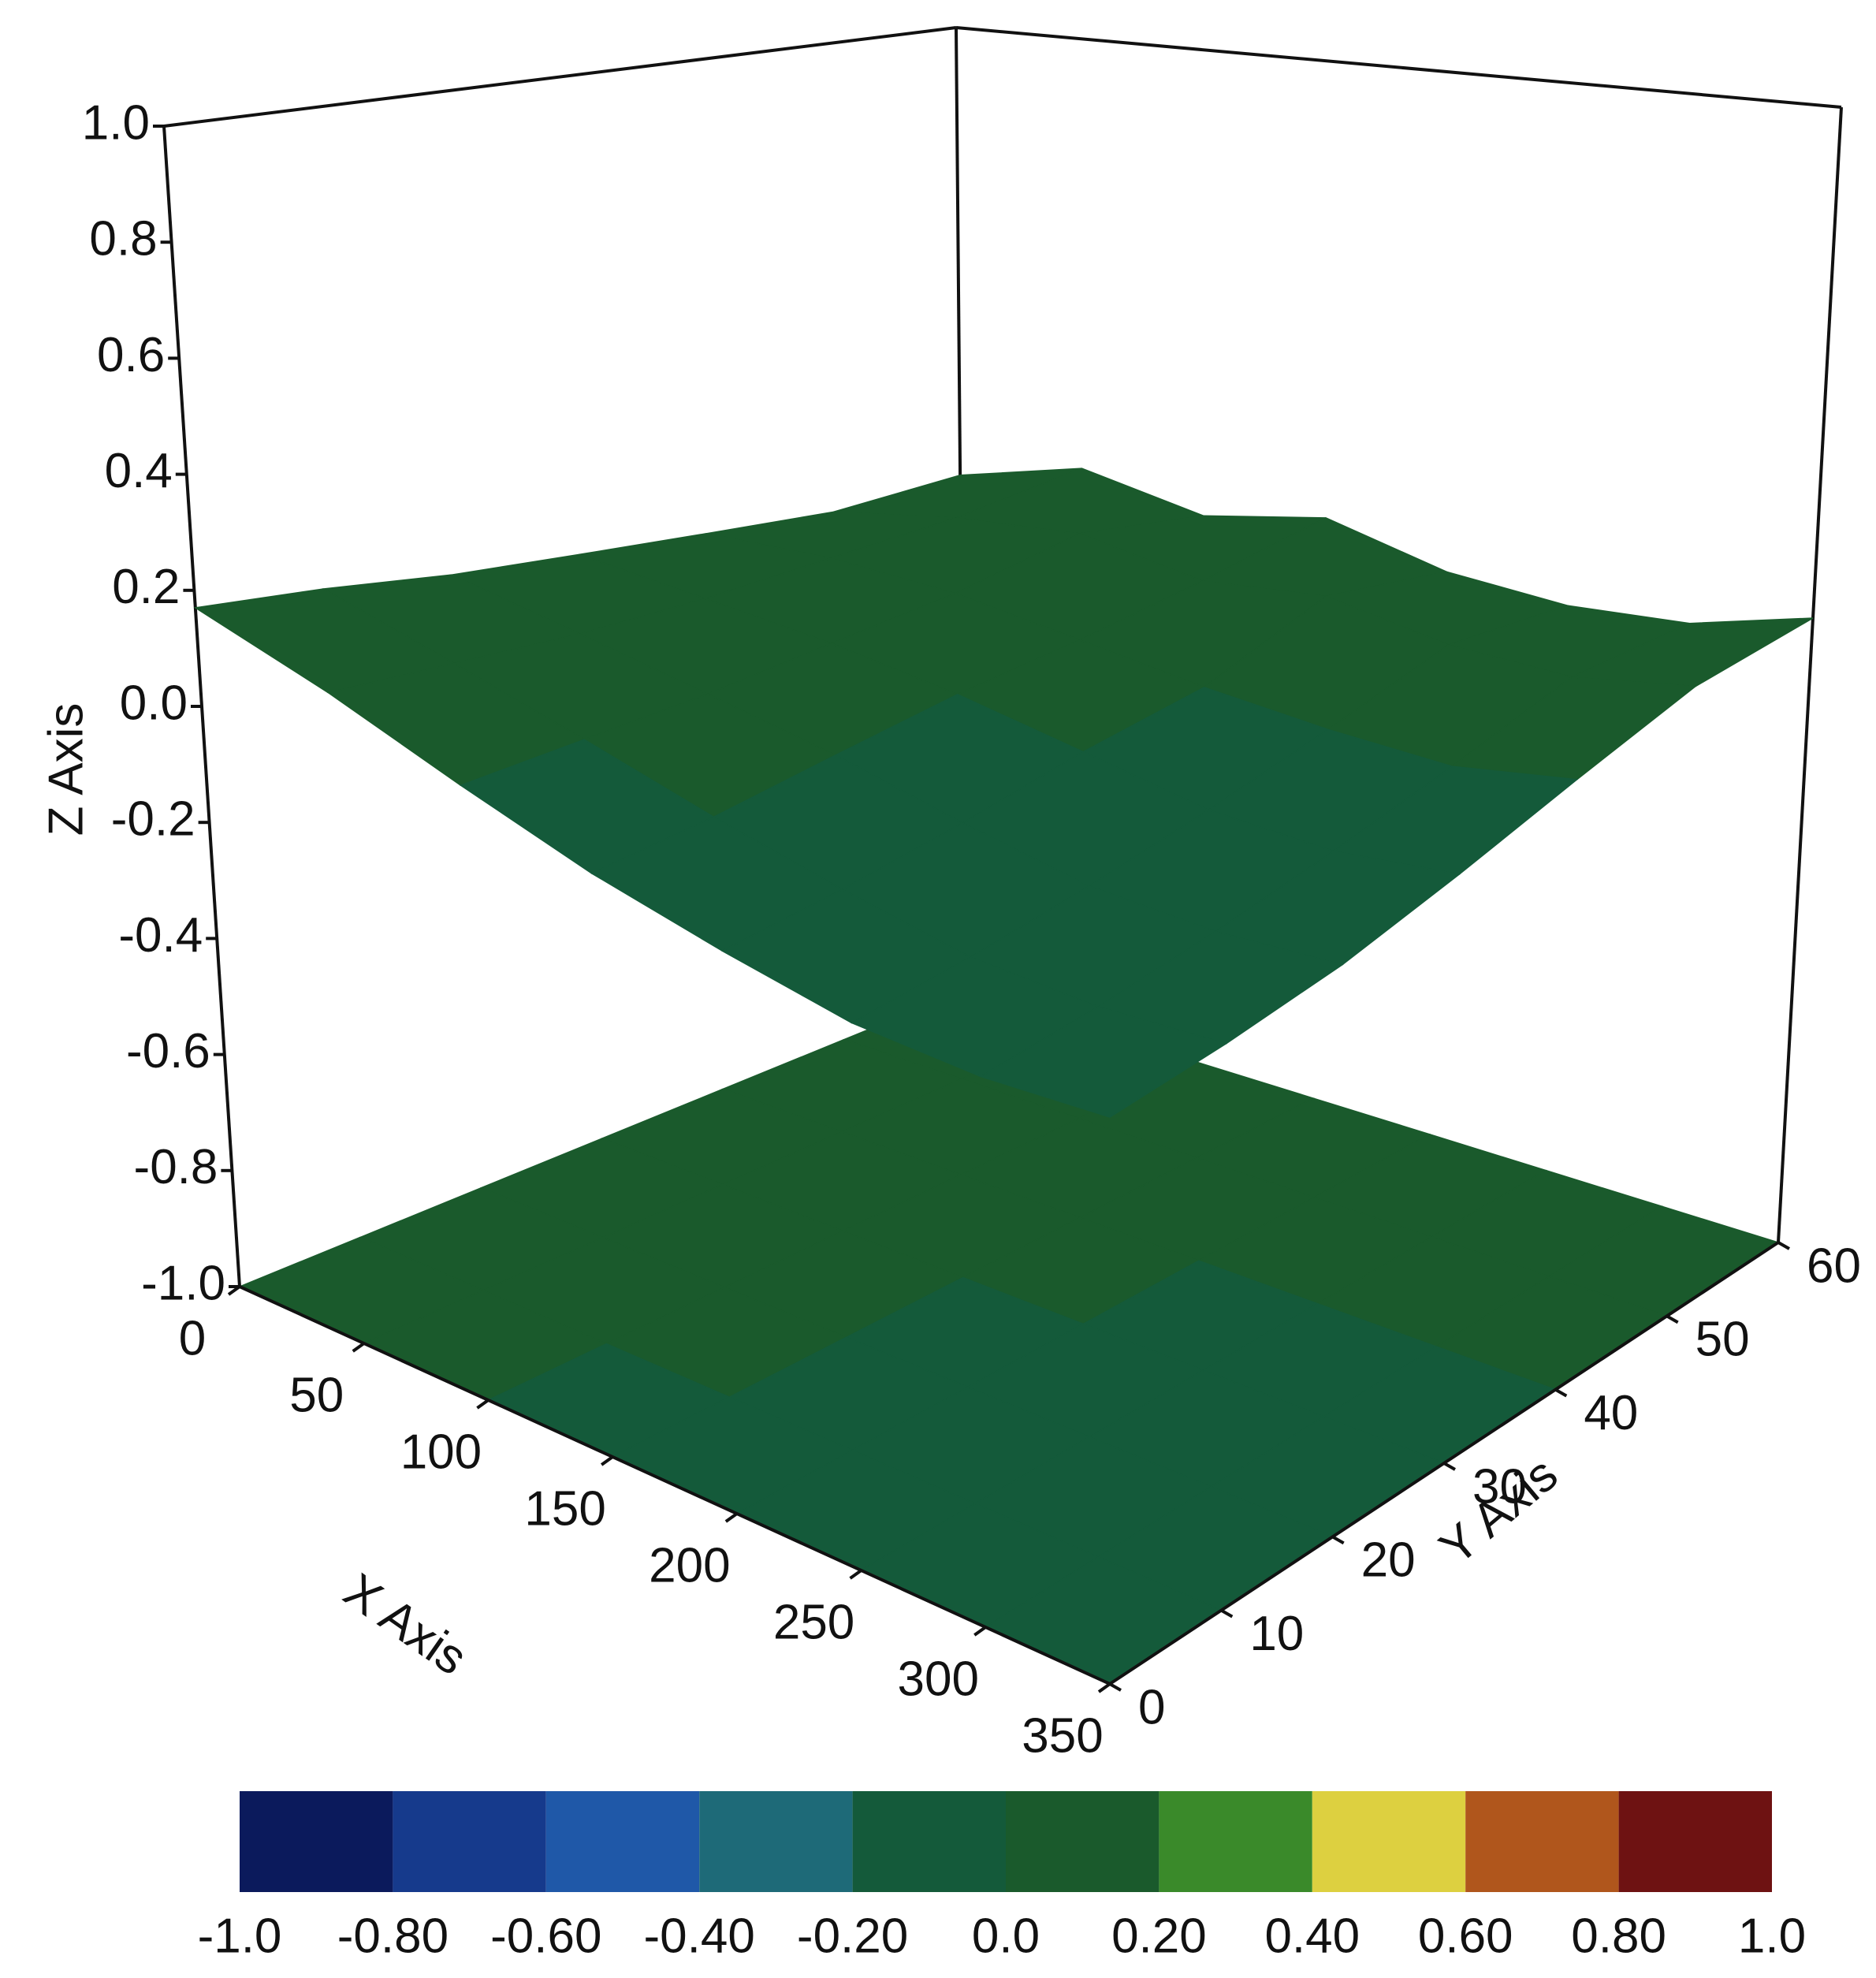 The height and width of the screenshot is (1978, 1876). Describe the element at coordinates (131, 355) in the screenshot. I see `z-tick-label: 0.6` at that location.